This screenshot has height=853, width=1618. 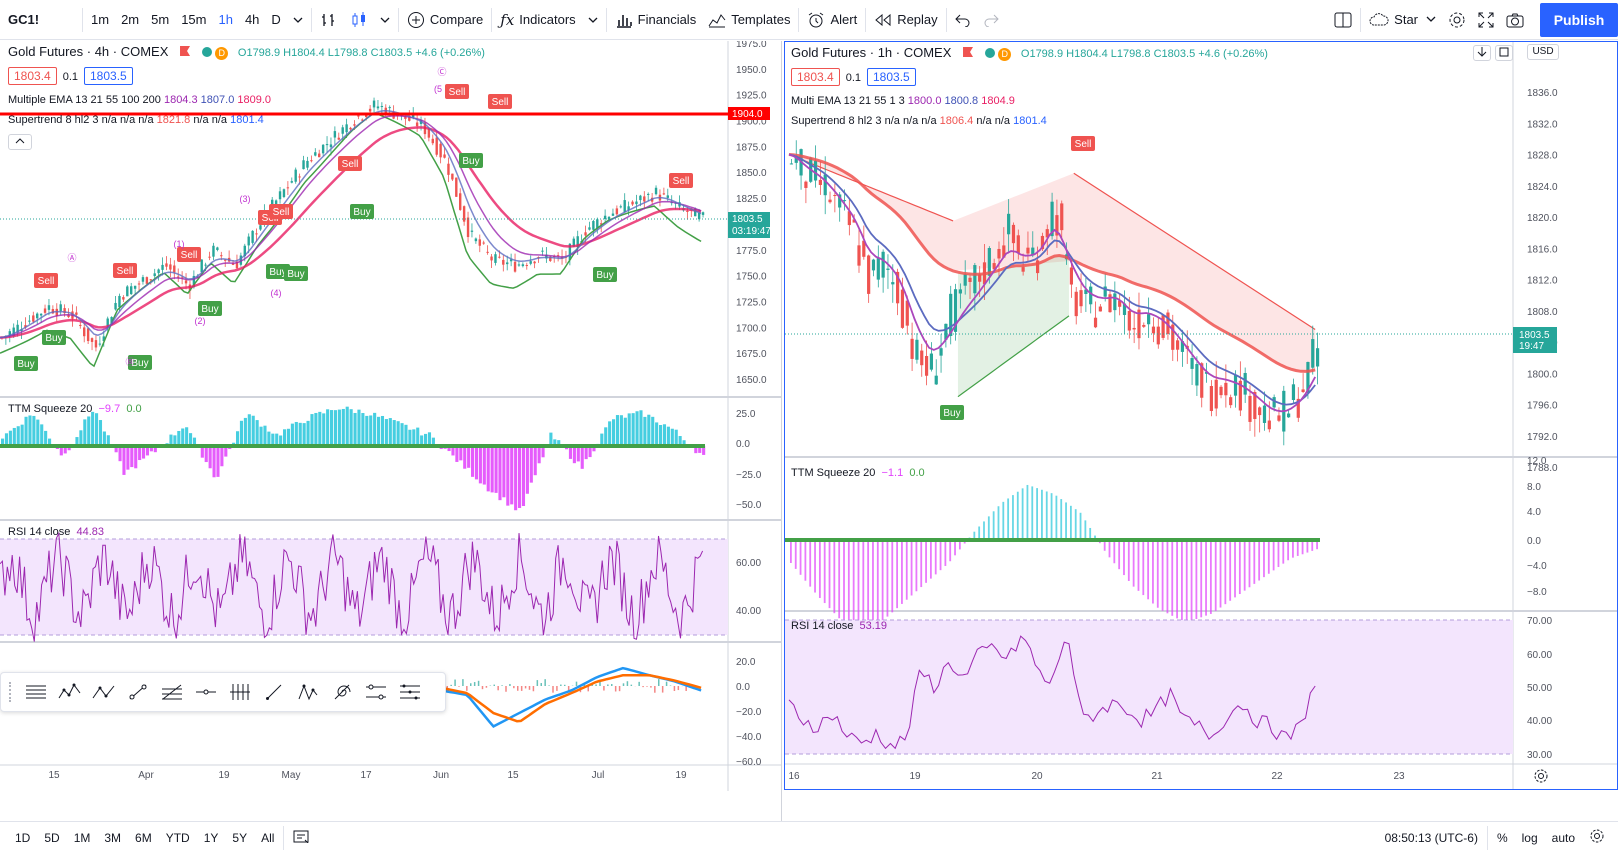 What do you see at coordinates (342, 692) in the screenshot?
I see `spiral-icon` at bounding box center [342, 692].